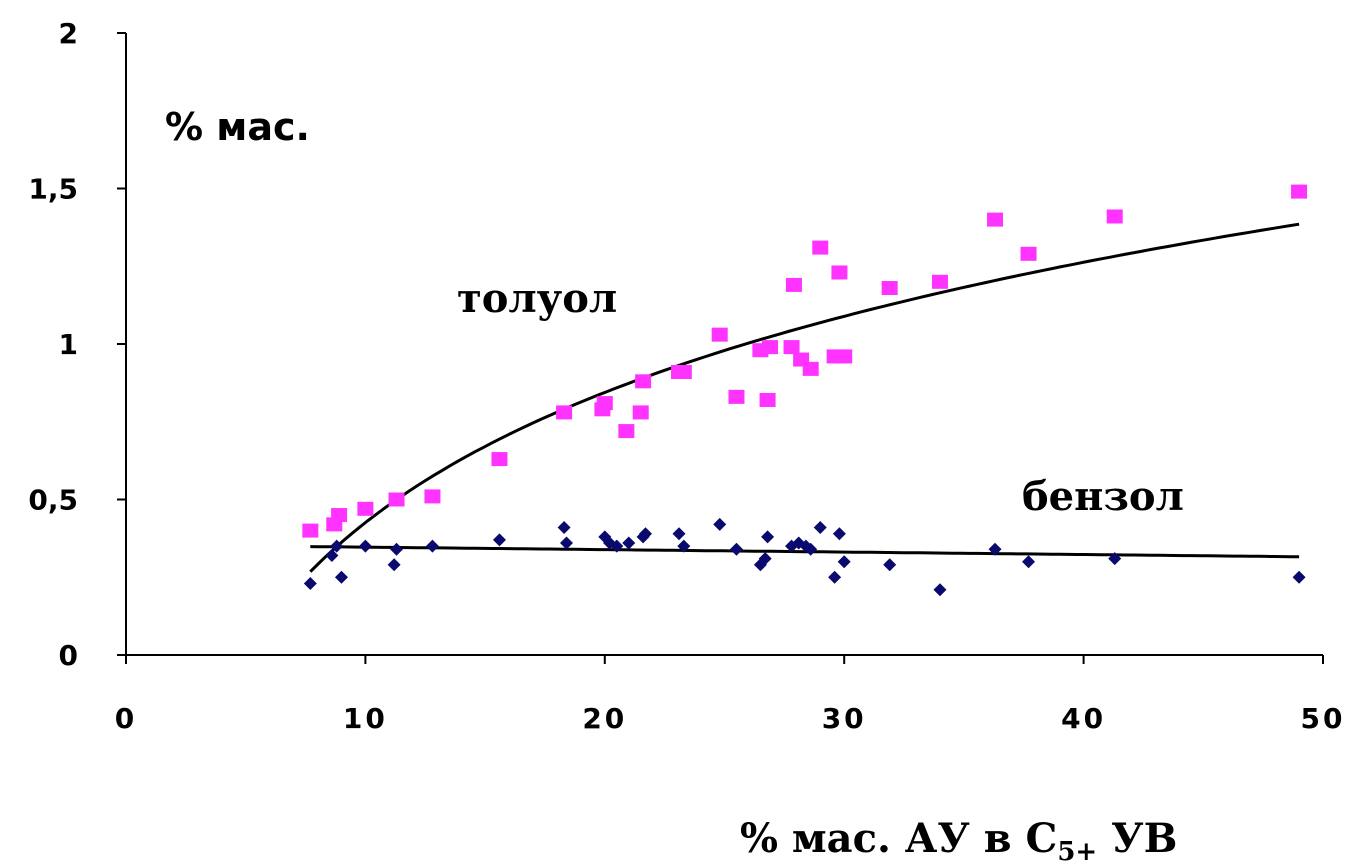 The image size is (1348, 868). Describe the element at coordinates (365, 718) in the screenshot. I see `x-tick-label: 10` at that location.